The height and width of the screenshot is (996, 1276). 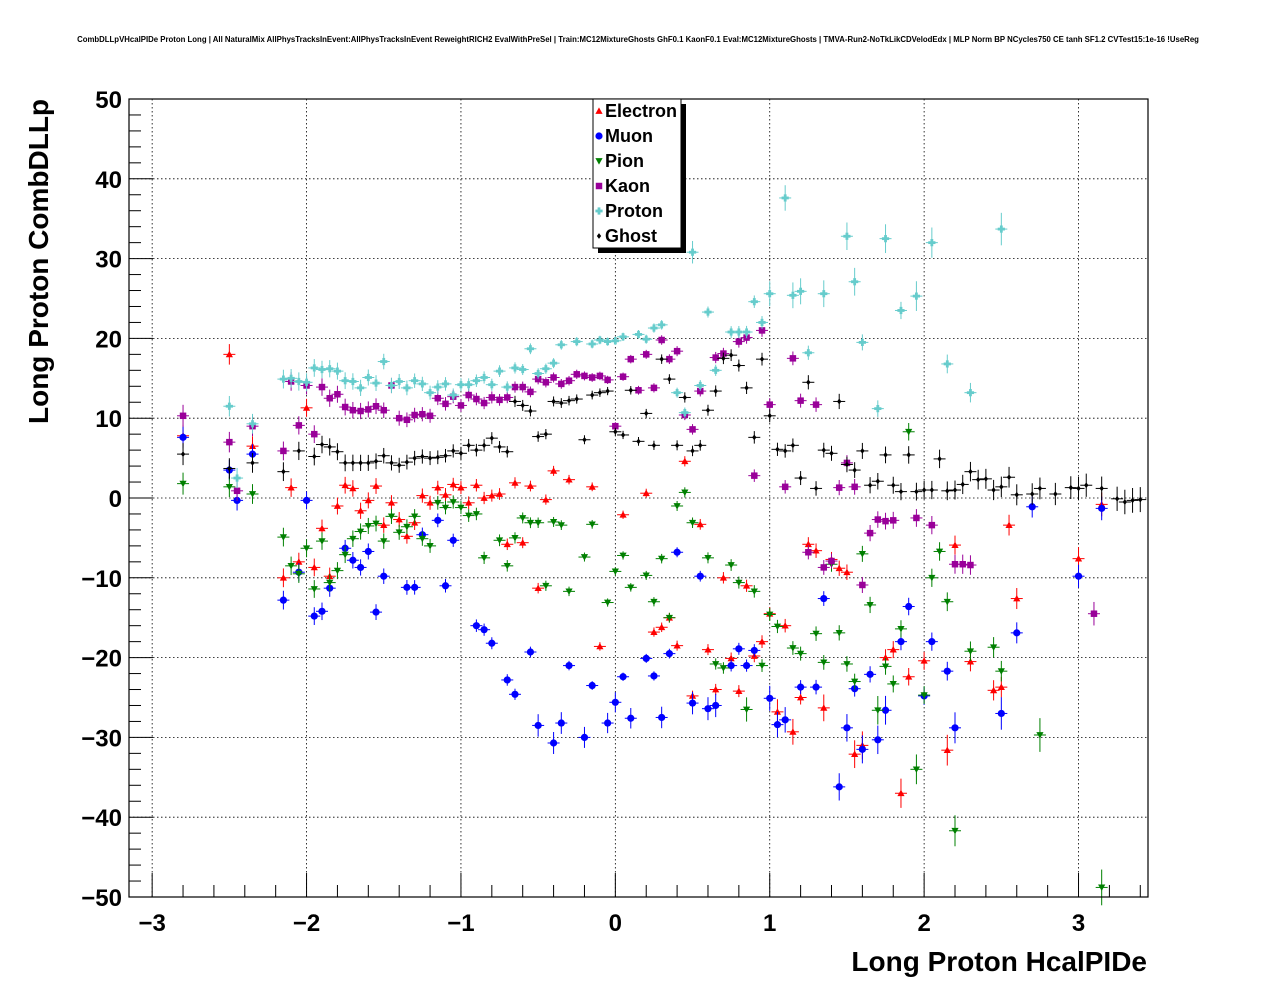 I want to click on legend-entries: Electron Muon Pion Kaon Proton Ghost, so click(x=636, y=173).